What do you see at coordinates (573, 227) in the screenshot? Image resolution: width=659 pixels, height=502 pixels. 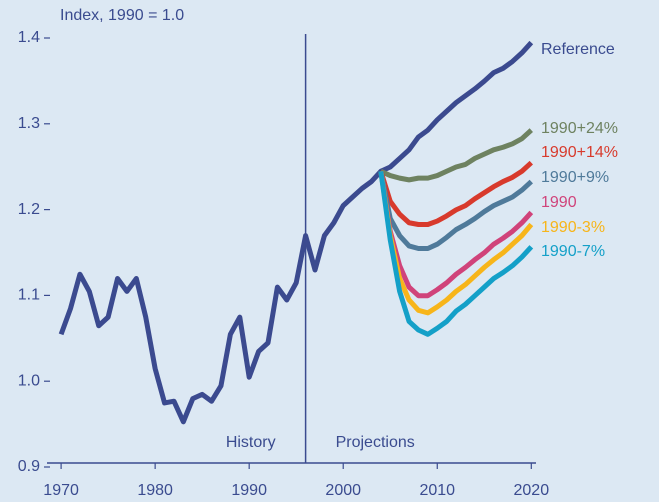 I see `legend-label: 1990-3%` at bounding box center [573, 227].